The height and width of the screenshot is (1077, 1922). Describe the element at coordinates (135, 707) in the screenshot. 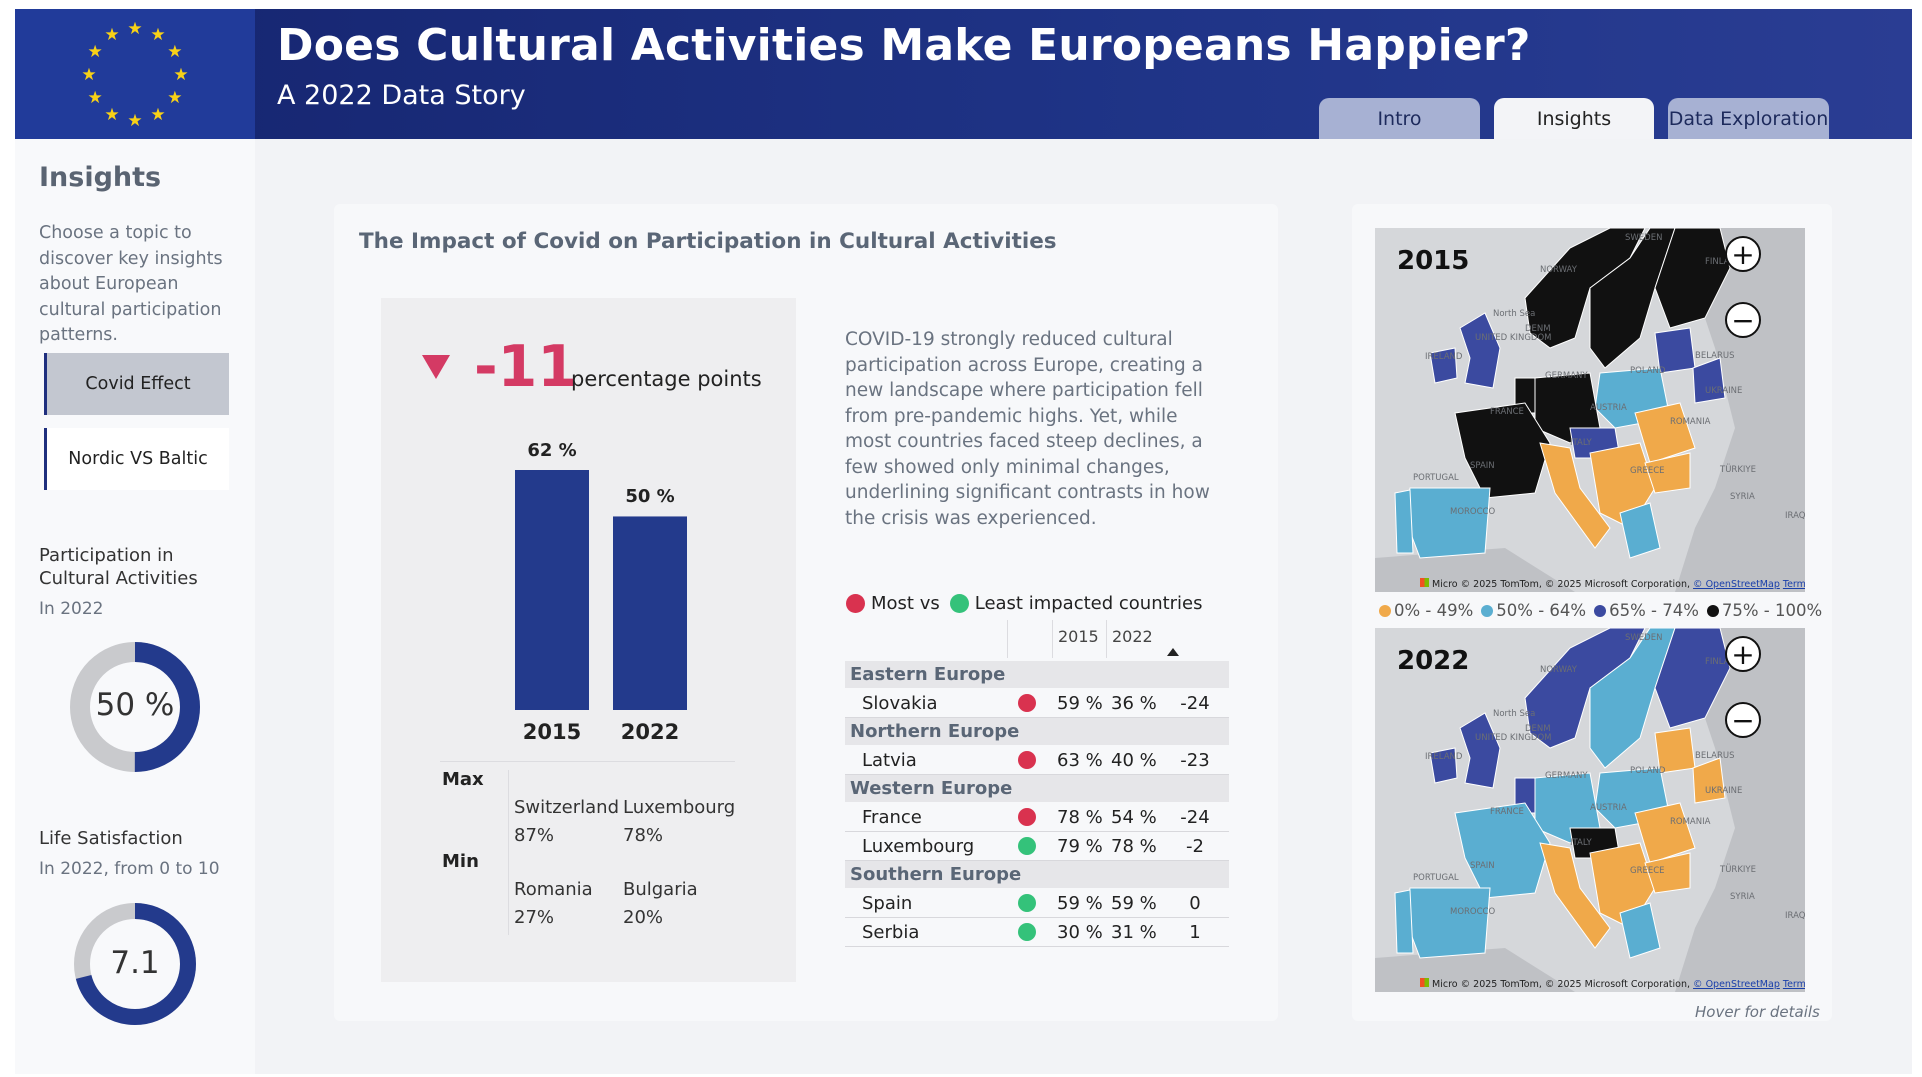

I see `participation-donut` at that location.